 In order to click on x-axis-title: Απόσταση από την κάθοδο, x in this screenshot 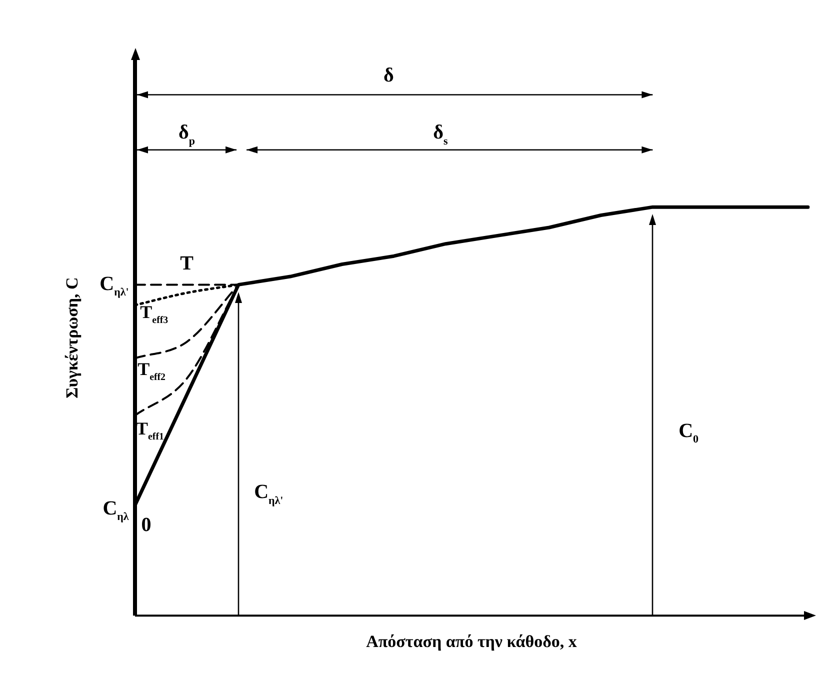, I will do `click(472, 641)`.